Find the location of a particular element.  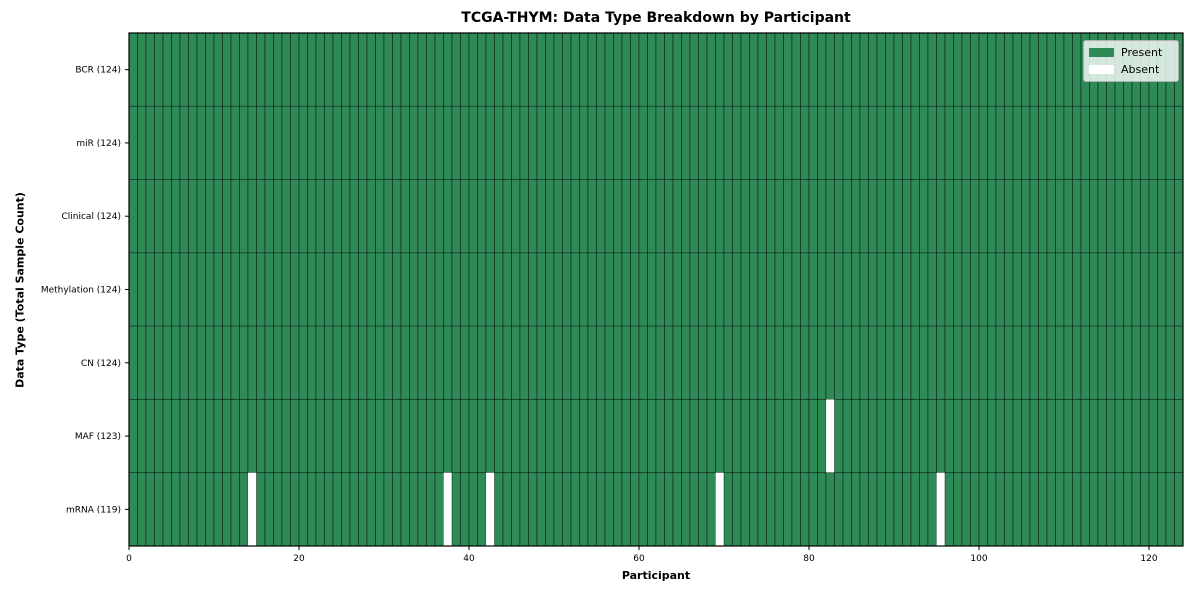

x-axis-label: Participant is located at coordinates (656, 575).